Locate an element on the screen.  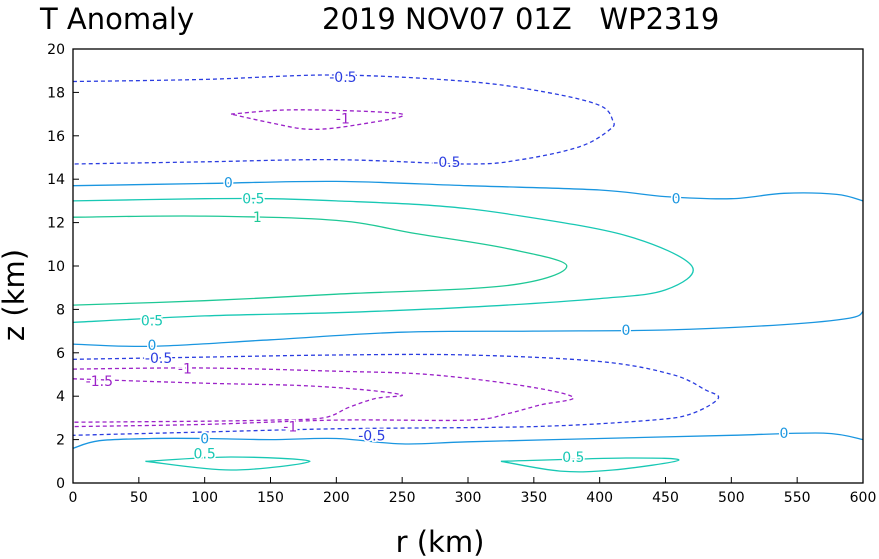
y-axis: 0 2 4 6 8 10 12 14 16 18 20 is located at coordinates (63, 267).